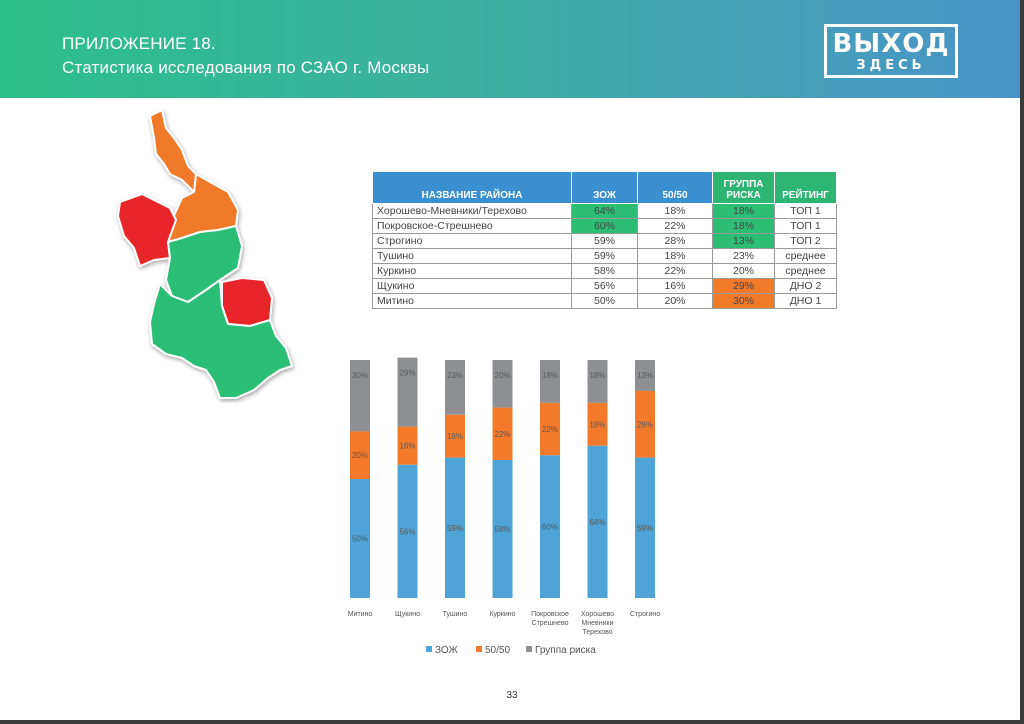  What do you see at coordinates (743, 301) in the screenshot?
I see `cell-risk: 30%` at bounding box center [743, 301].